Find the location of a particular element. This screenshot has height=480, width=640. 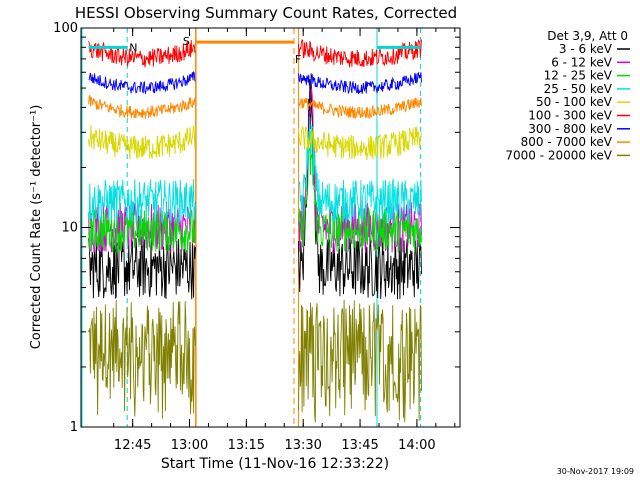

legend-label: 800 - 7000 keV is located at coordinates (567, 142).